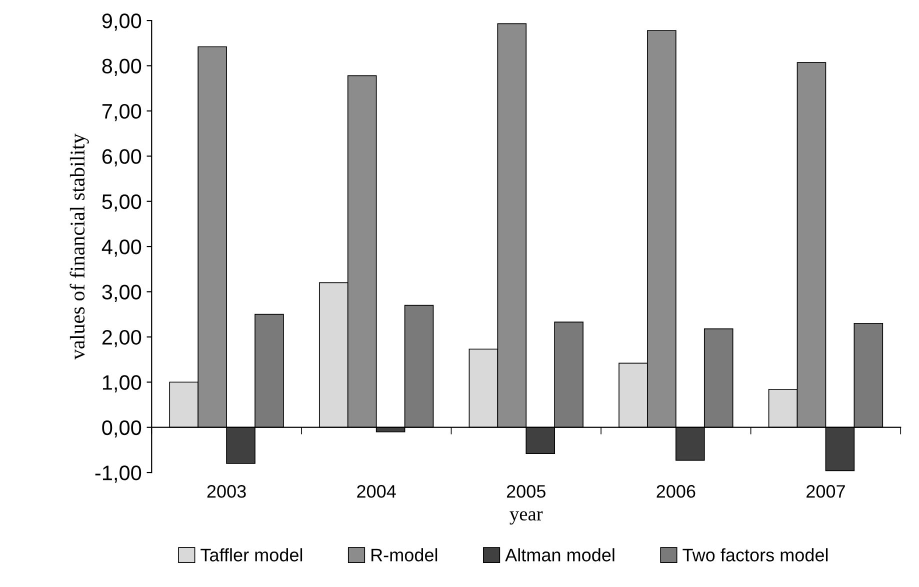 The height and width of the screenshot is (587, 919). I want to click on x-axis-title: year, so click(526, 518).